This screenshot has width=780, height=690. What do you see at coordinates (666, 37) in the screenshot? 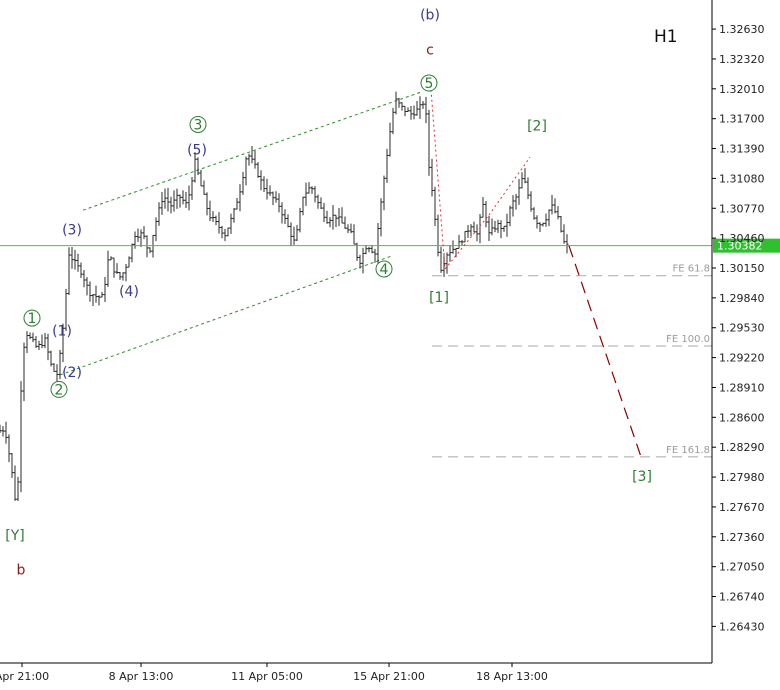
I see `timeframe-label: H1` at bounding box center [666, 37].